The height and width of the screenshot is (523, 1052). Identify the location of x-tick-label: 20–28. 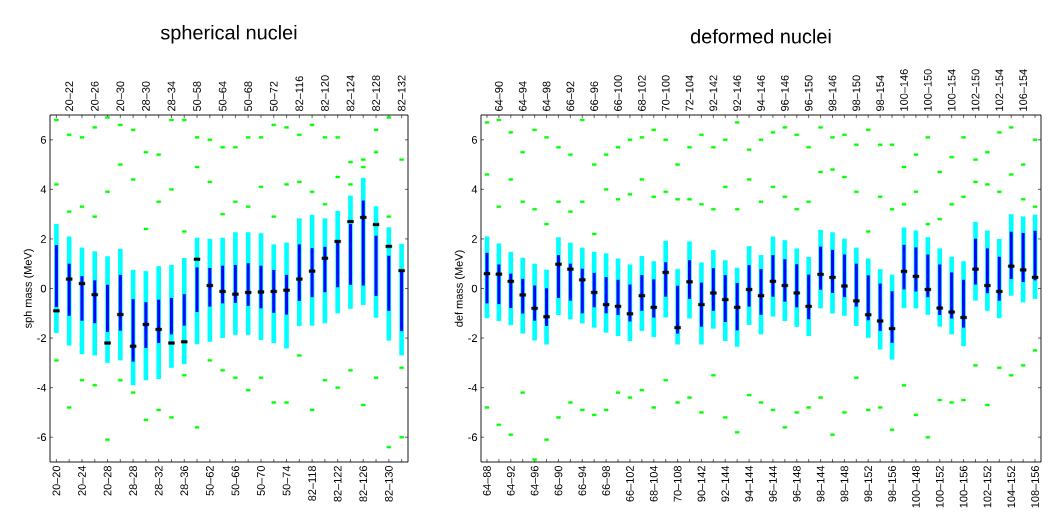
(107, 481).